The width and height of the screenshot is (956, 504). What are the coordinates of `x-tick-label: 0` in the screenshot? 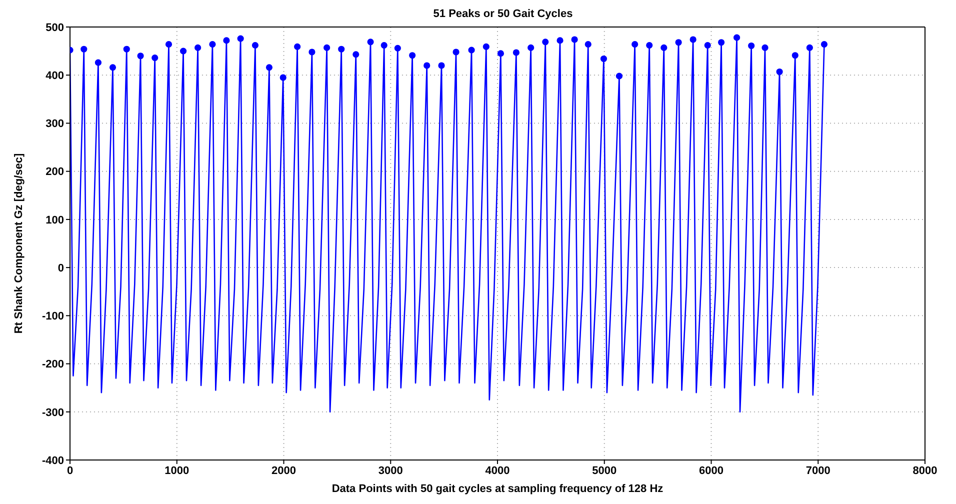 It's located at (70, 470).